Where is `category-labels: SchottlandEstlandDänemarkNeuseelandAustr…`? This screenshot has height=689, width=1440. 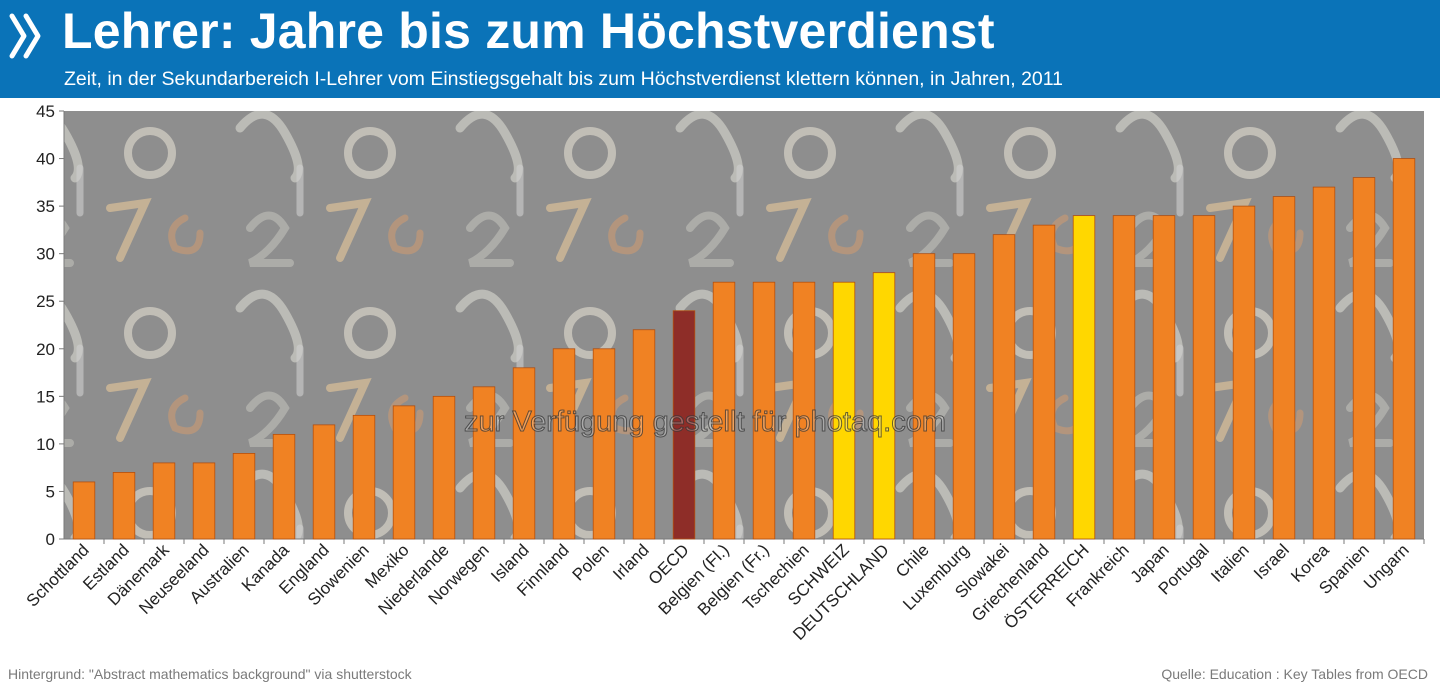 category-labels: SchottlandEstlandDänemarkNeuseelandAustr… is located at coordinates (718, 592).